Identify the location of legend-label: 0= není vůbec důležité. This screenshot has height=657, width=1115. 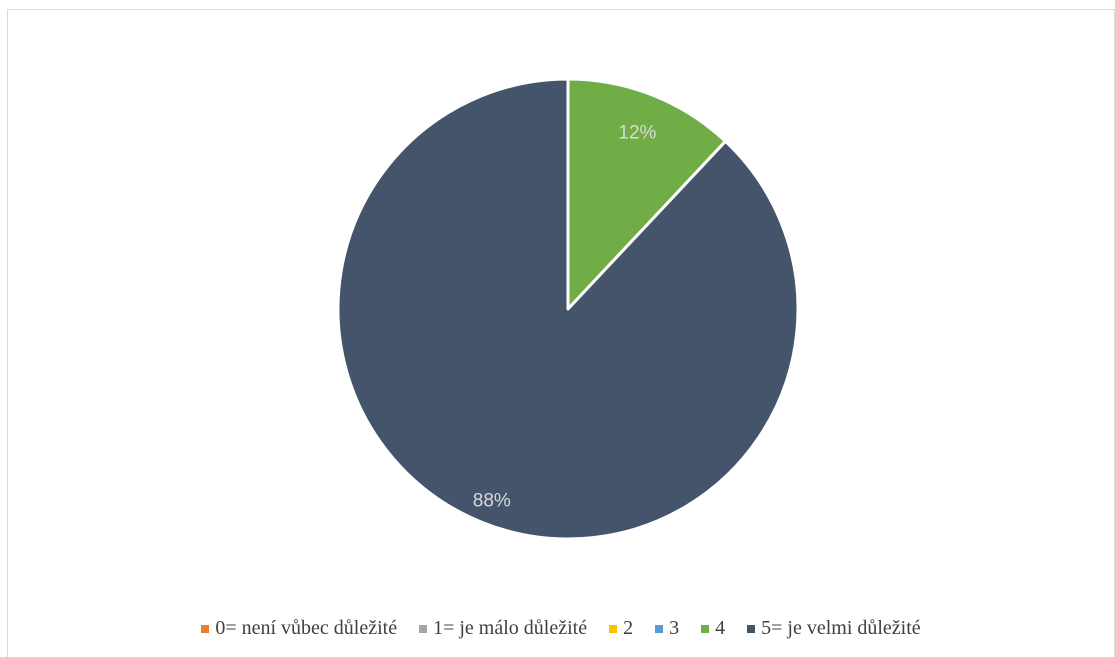
(306, 628).